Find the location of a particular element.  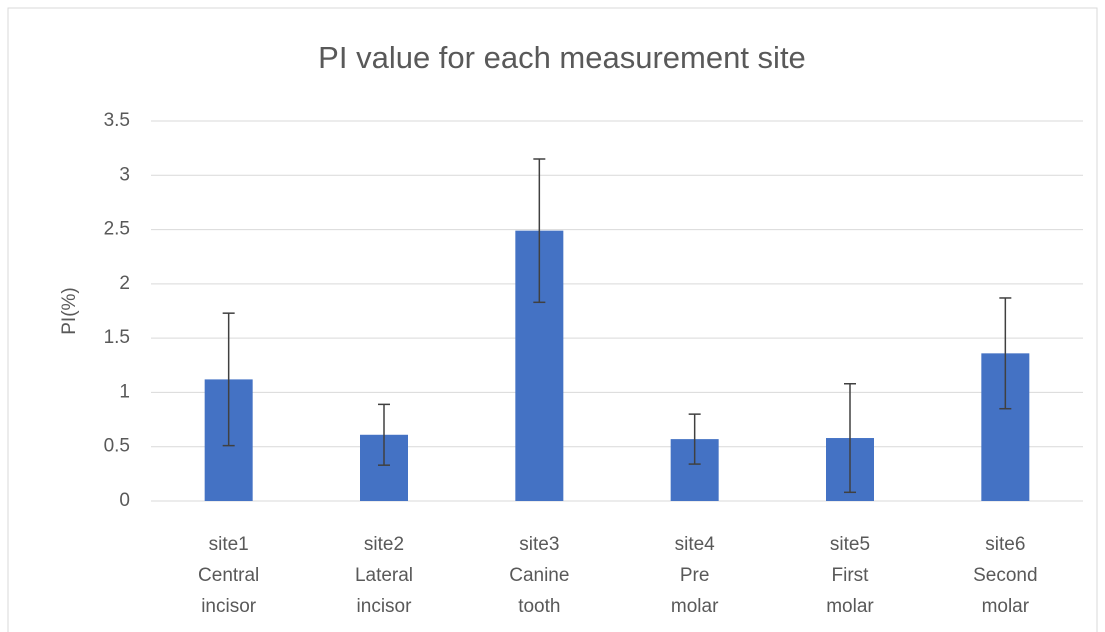

x-tick-label: site3 is located at coordinates (539, 544).